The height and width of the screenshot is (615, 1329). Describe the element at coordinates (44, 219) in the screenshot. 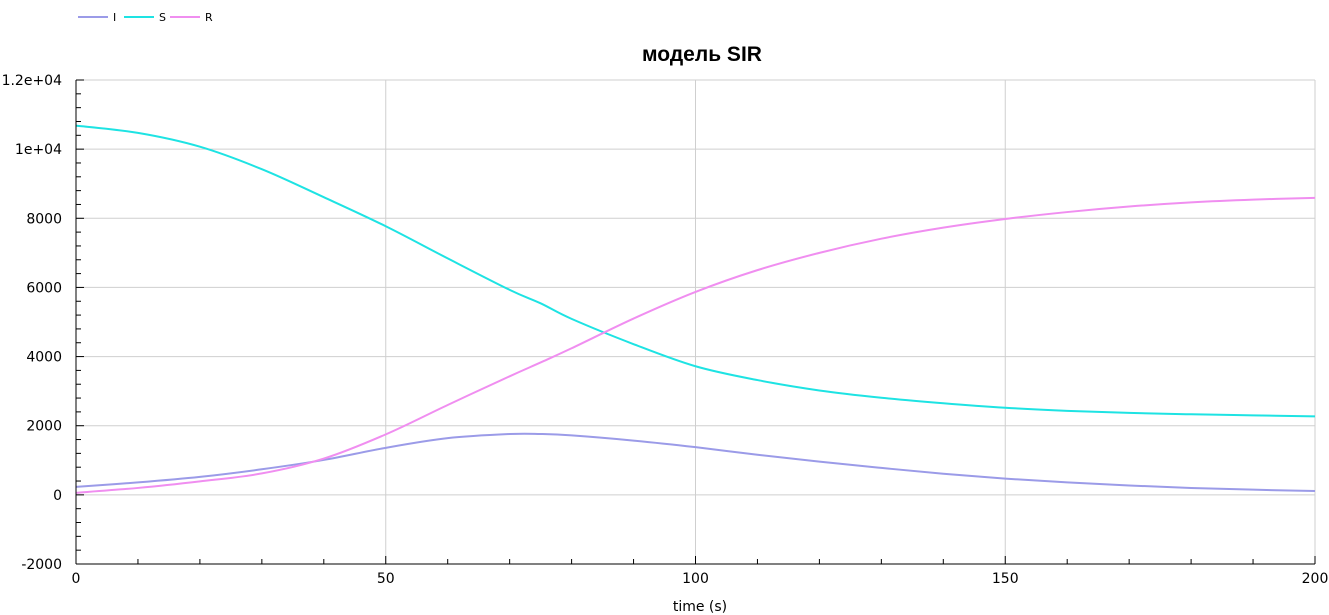

I see `y-tick-label: 8000` at that location.